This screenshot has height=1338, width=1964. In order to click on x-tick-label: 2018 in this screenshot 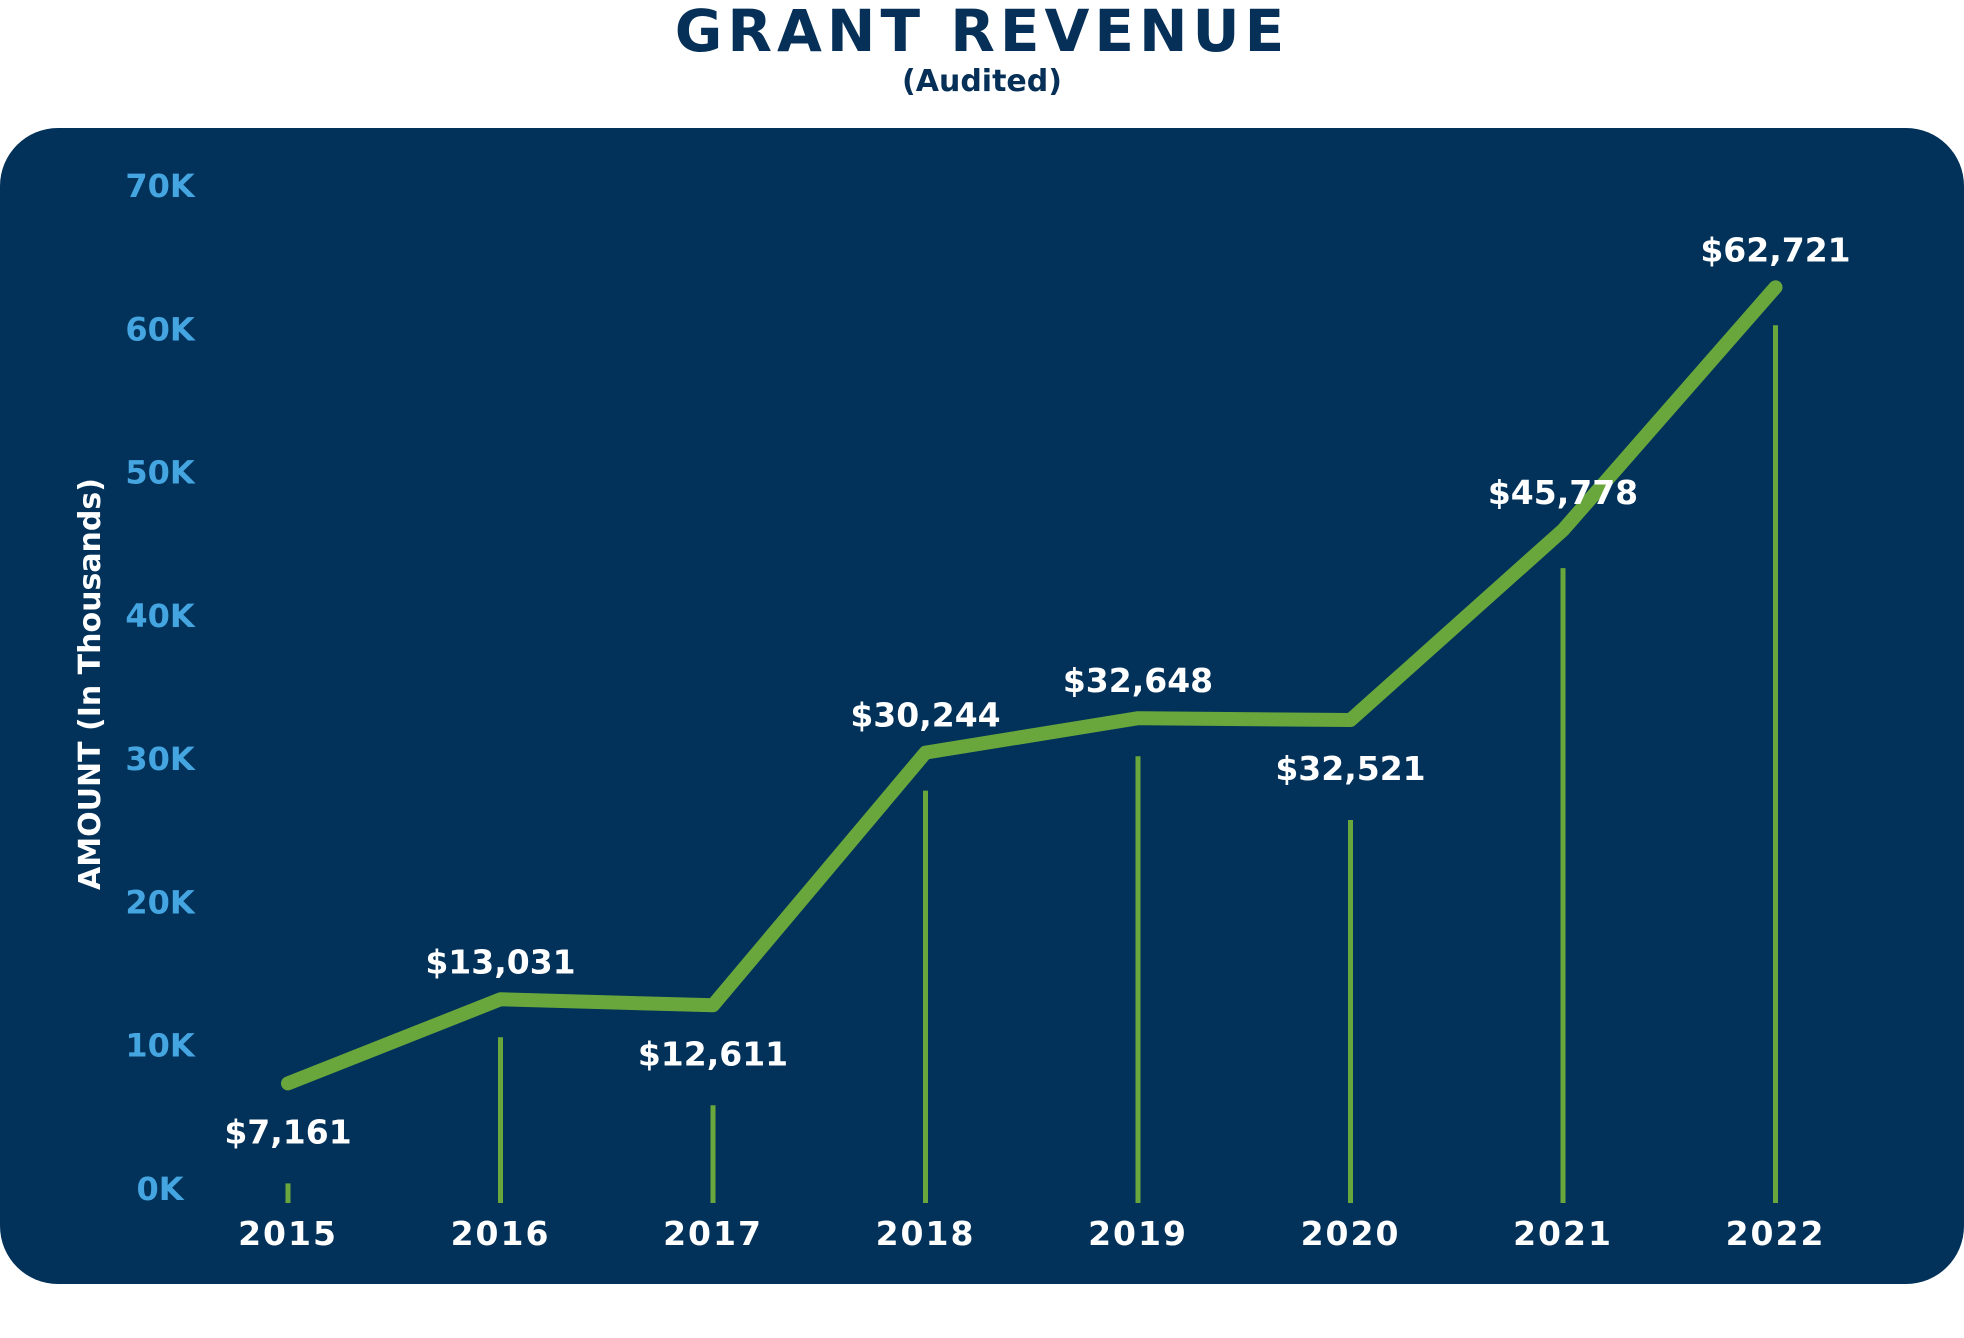, I will do `click(926, 1233)`.